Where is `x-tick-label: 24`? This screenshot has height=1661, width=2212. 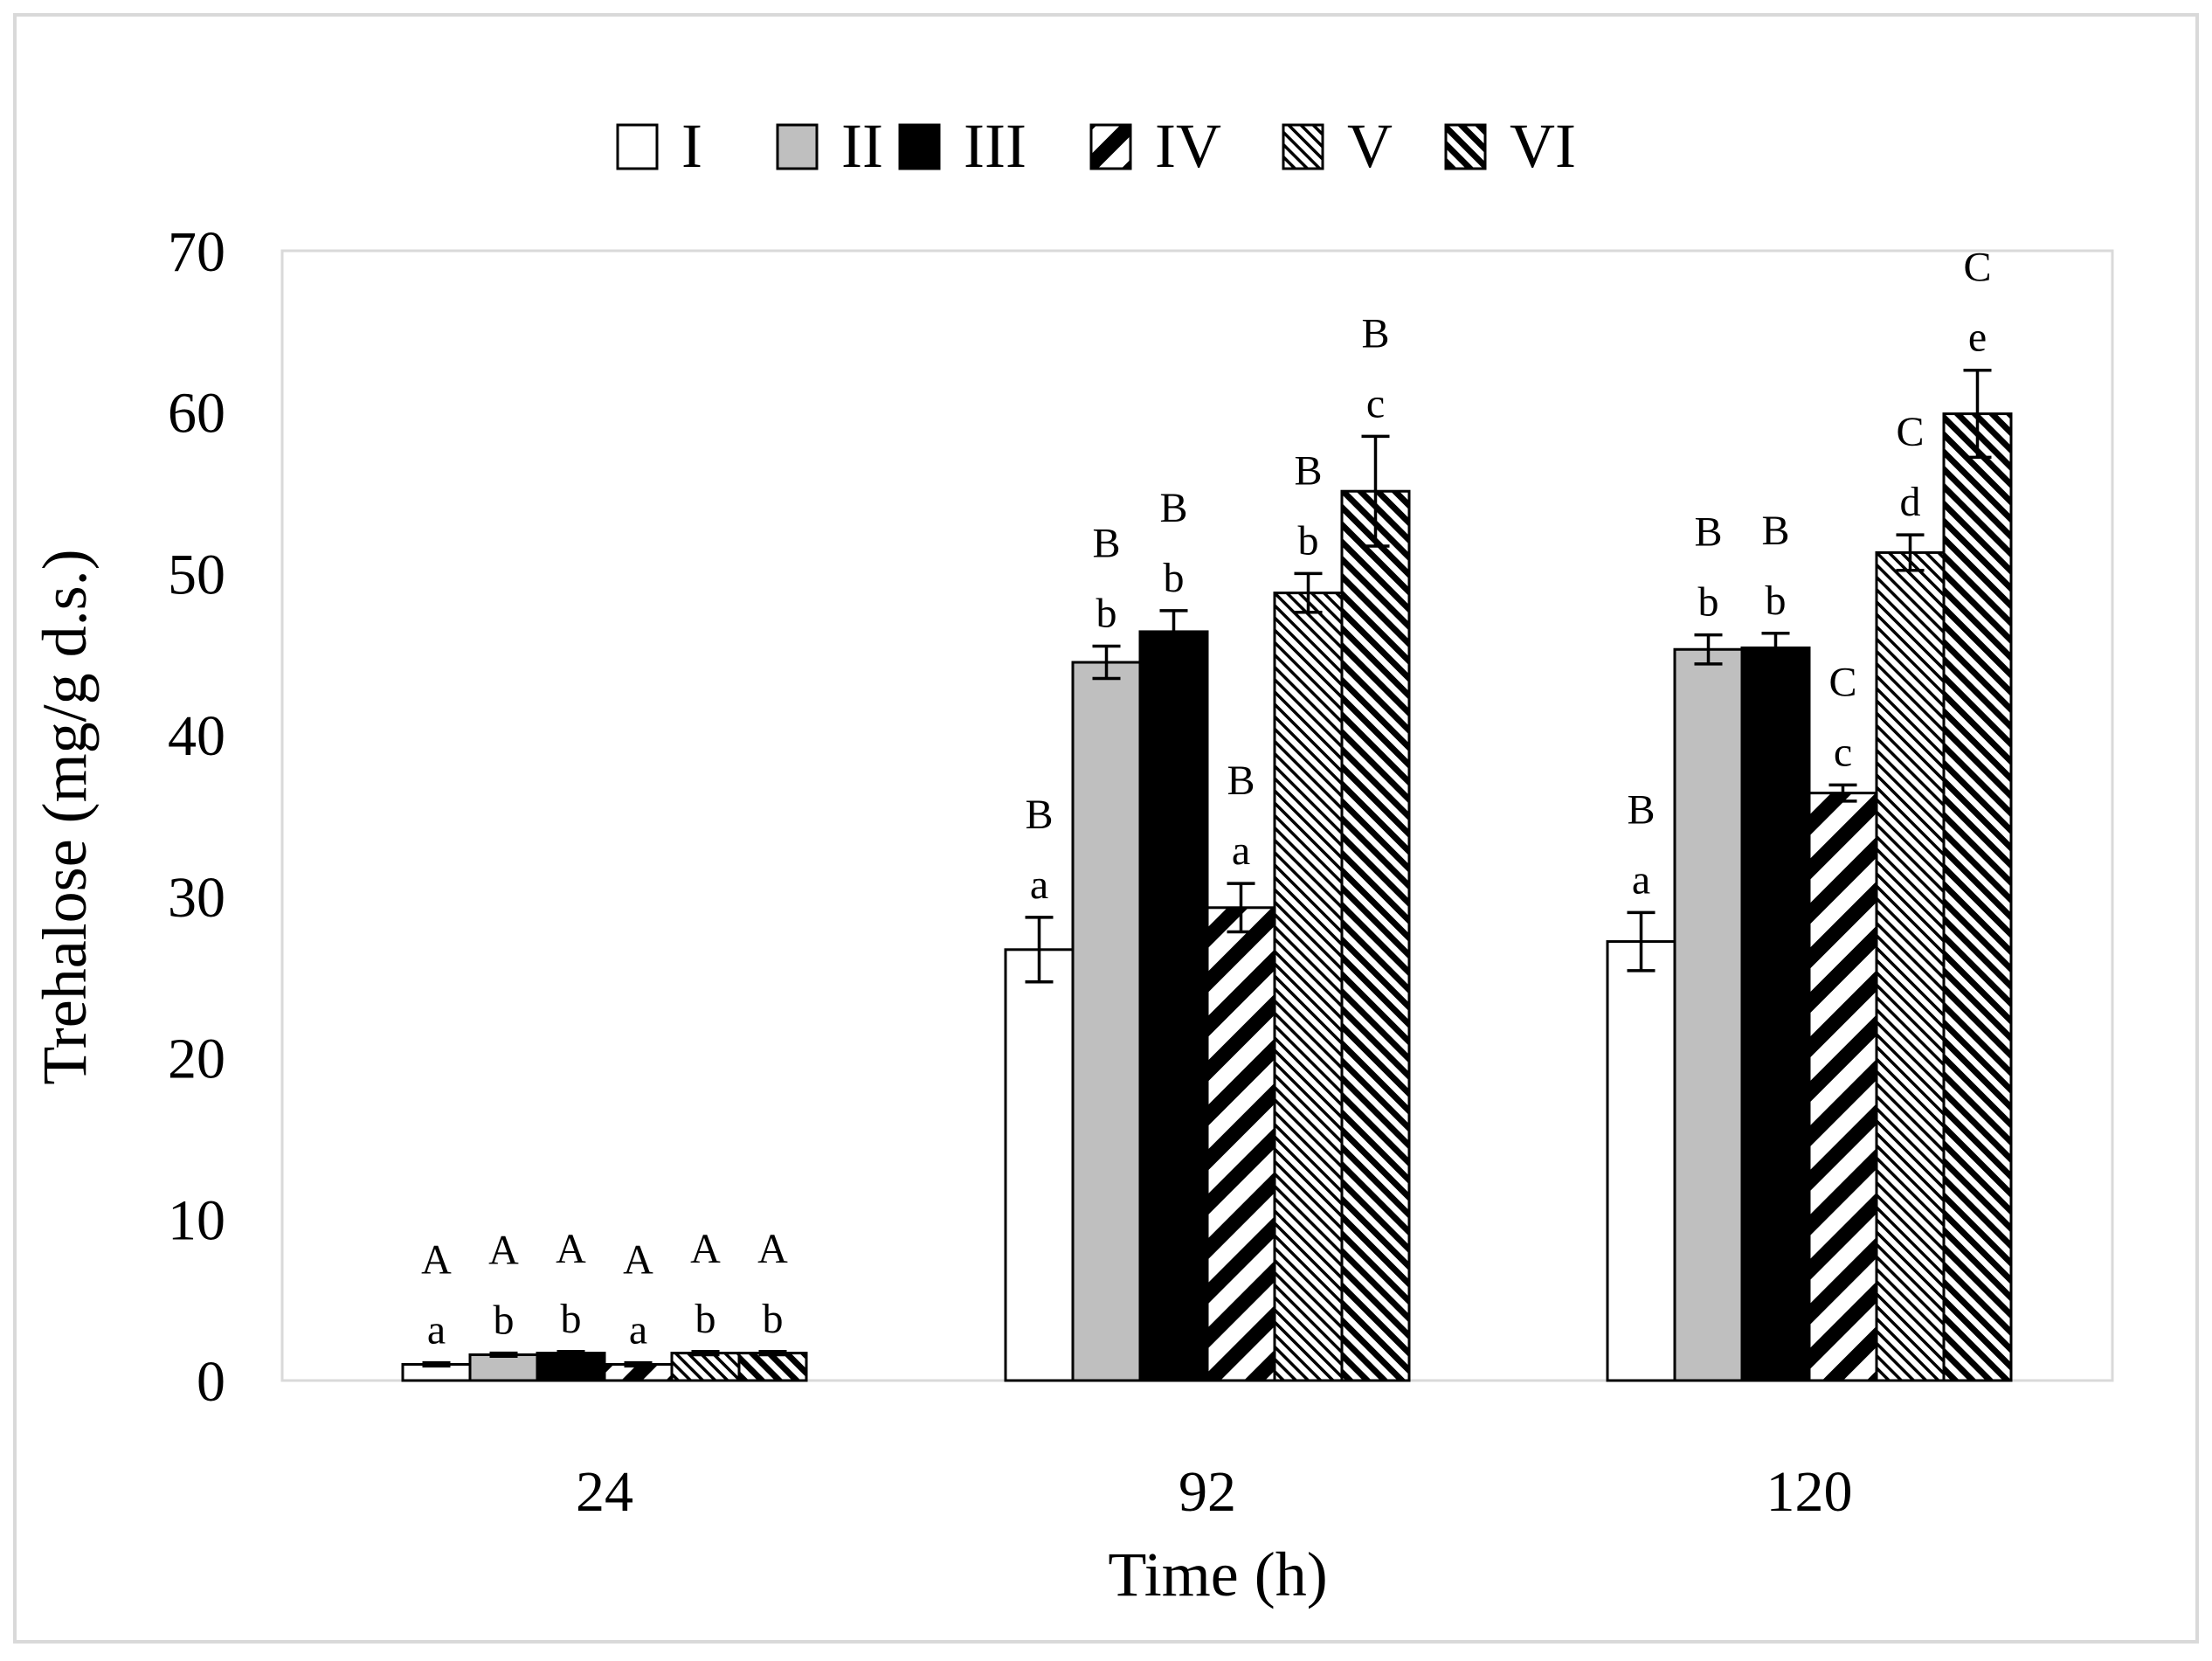
x-tick-label: 24 is located at coordinates (604, 1492).